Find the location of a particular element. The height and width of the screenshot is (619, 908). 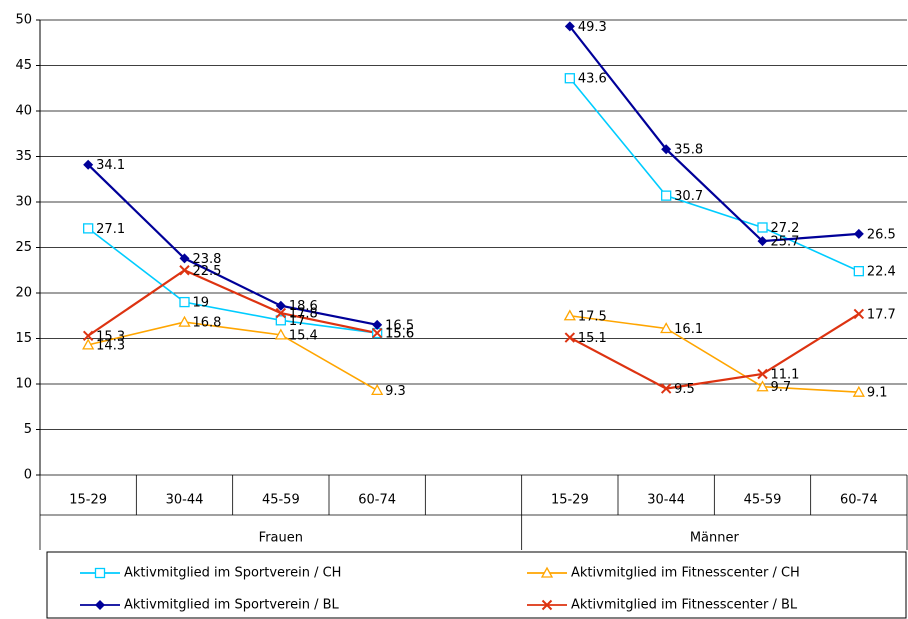

group-label: Frauen is located at coordinates (281, 538).